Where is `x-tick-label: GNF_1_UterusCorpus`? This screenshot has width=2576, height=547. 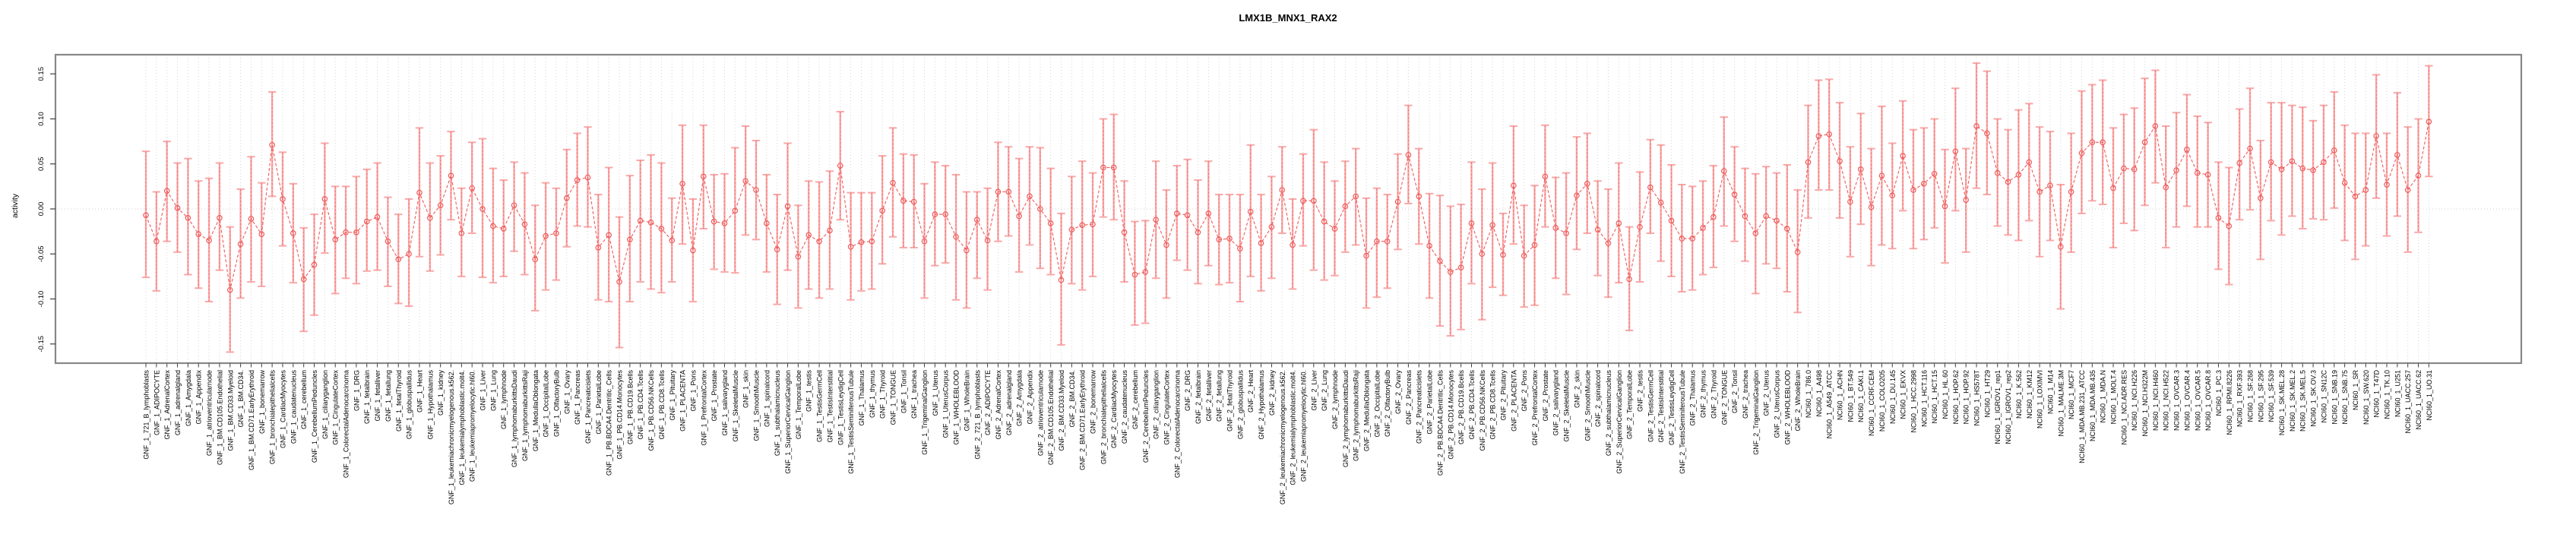 x-tick-label: GNF_1_UterusCorpus is located at coordinates (946, 404).